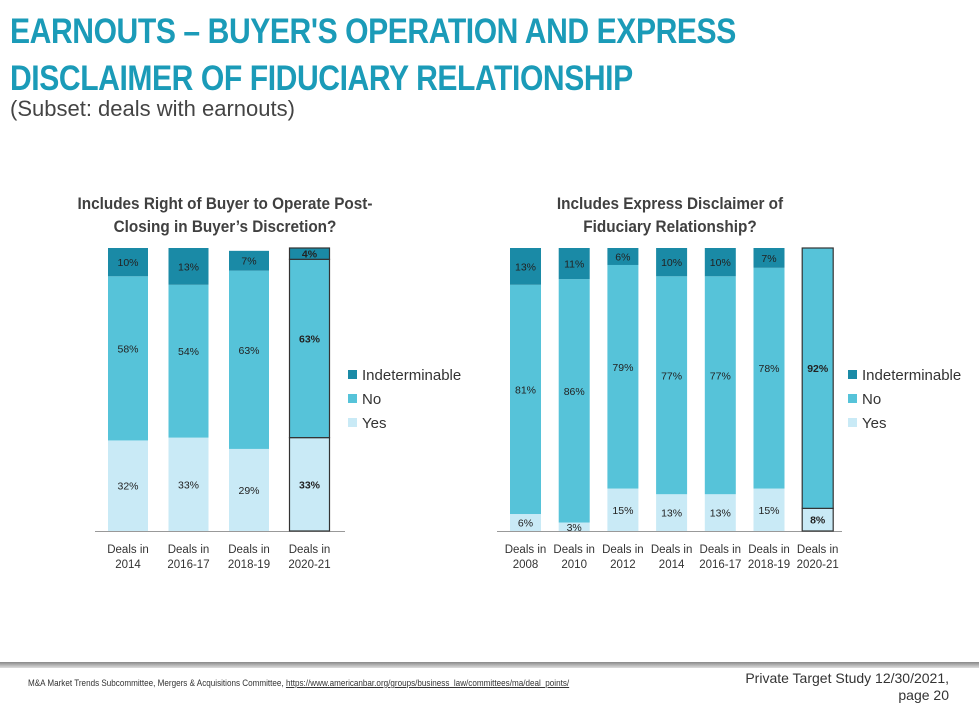 The width and height of the screenshot is (979, 725). What do you see at coordinates (847, 678) in the screenshot?
I see `footer-study-text: Private Target Study 12/30/2021,` at bounding box center [847, 678].